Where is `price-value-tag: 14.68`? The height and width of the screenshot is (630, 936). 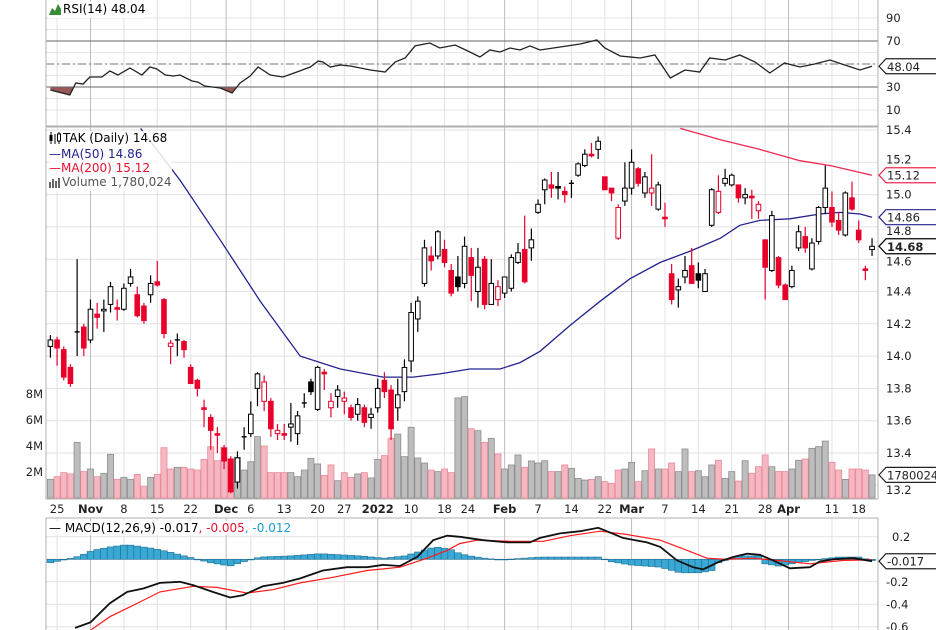
price-value-tag: 14.68 is located at coordinates (907, 246).